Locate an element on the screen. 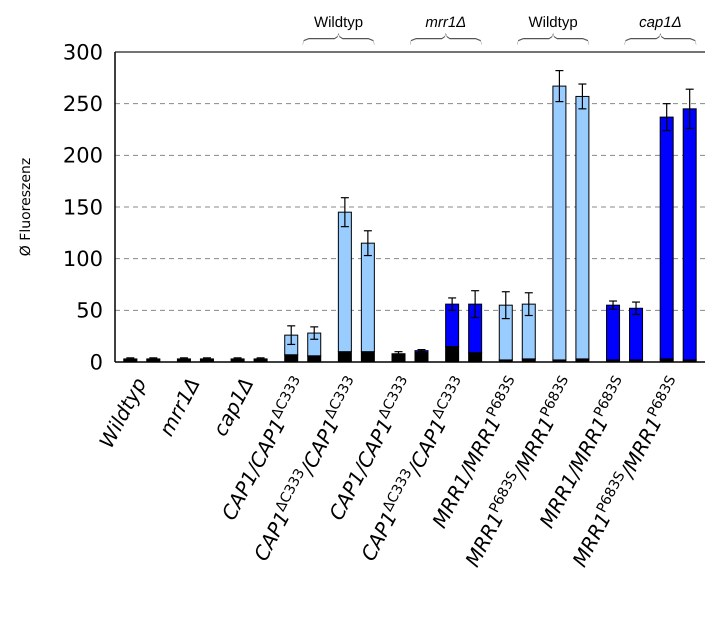  y-tick-label: 300 is located at coordinates (82, 52).